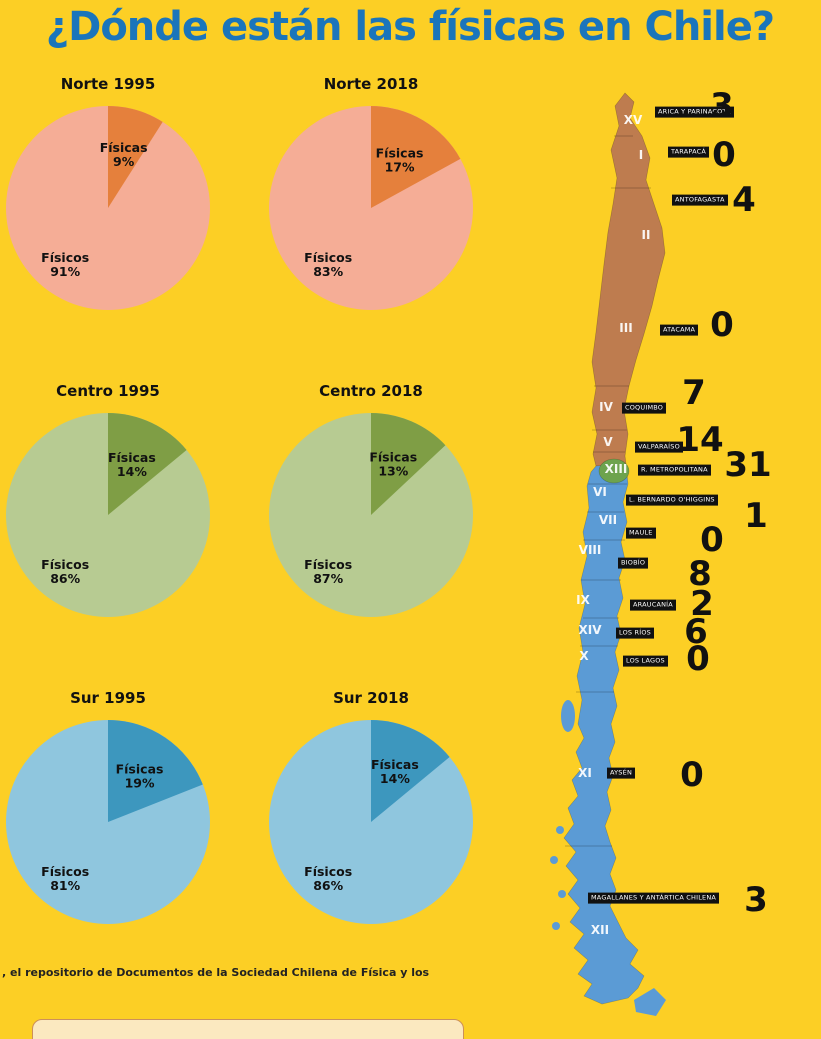 Image resolution: width=821 pixels, height=1039 pixels. What do you see at coordinates (608, 520) in the screenshot?
I see `region-numeral-vii: VII` at bounding box center [608, 520].